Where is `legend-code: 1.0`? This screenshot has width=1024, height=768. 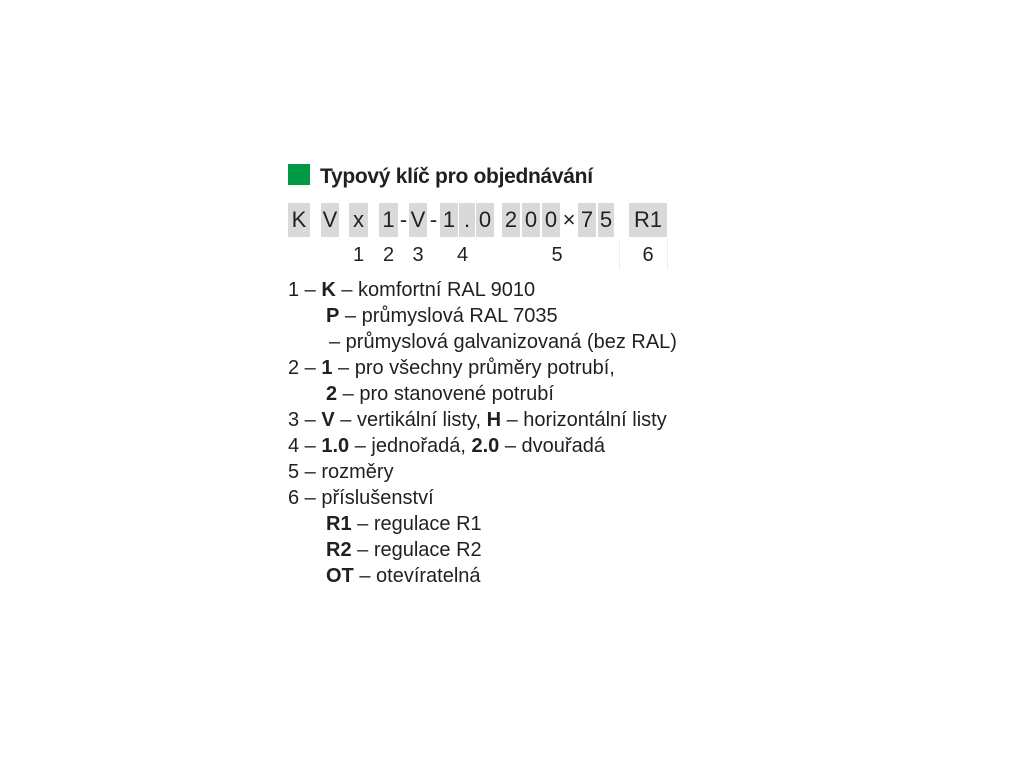 legend-code: 1.0 is located at coordinates (335, 446).